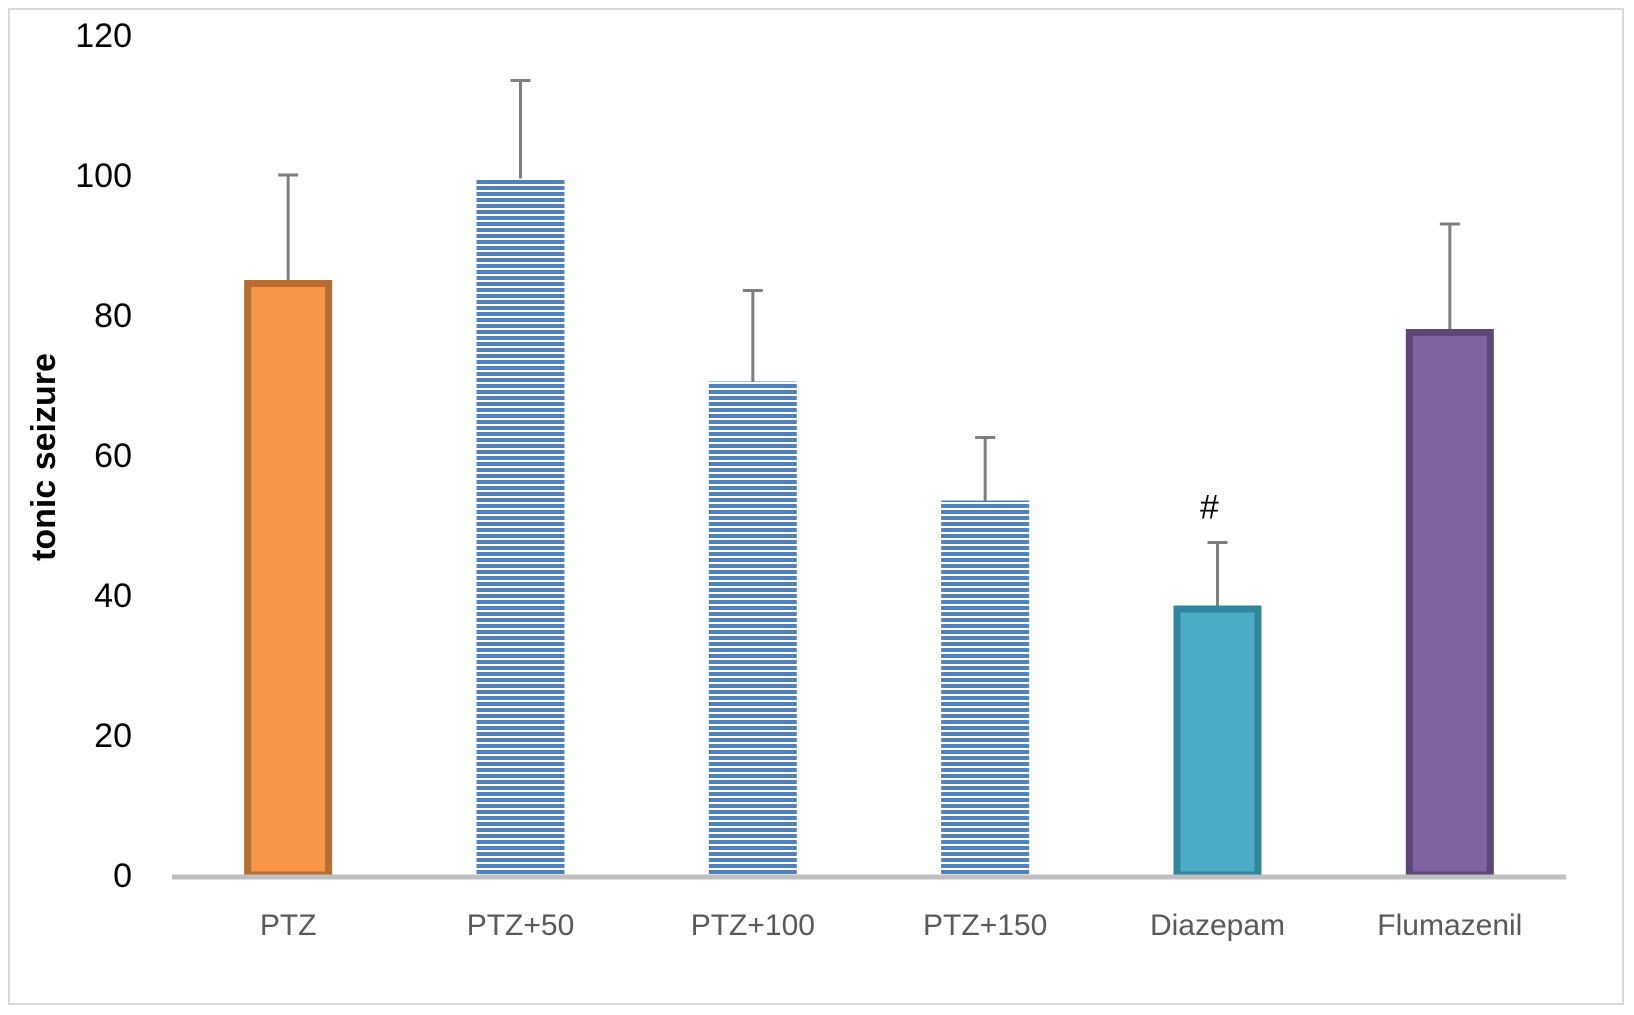 The image size is (1634, 1015). What do you see at coordinates (103, 176) in the screenshot?
I see `y-tick-label: 100` at bounding box center [103, 176].